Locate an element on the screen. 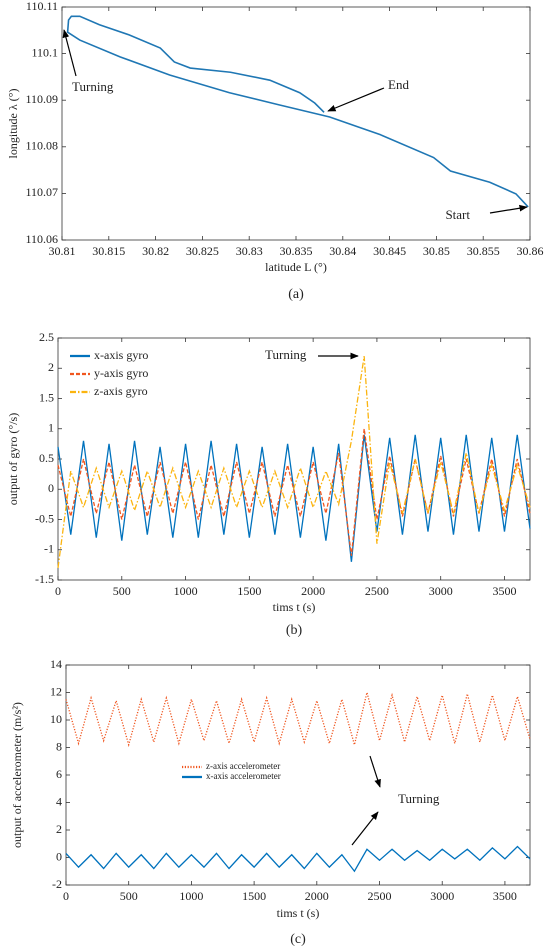 The image size is (550, 951). y-tick-label: 6 is located at coordinates (59, 774).